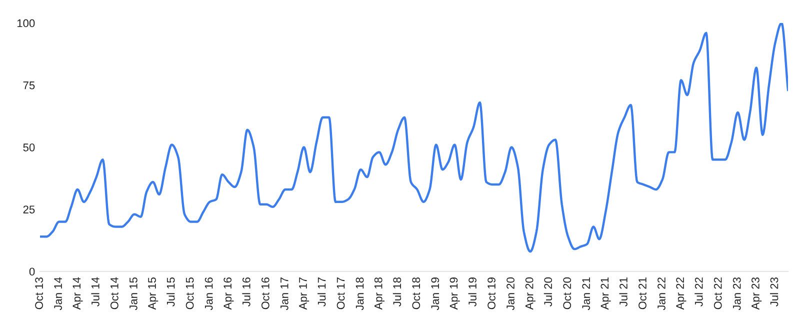  Describe the element at coordinates (190, 293) in the screenshot. I see `x-tick-label: Oct 15` at that location.